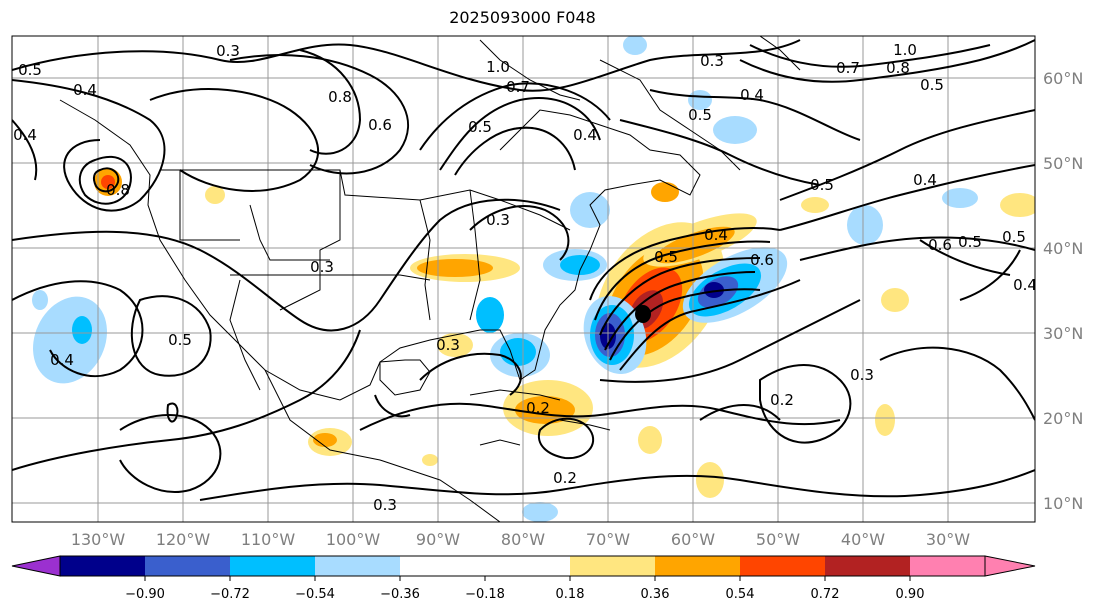 This screenshot has height=615, width=1105. What do you see at coordinates (1063, 78) in the screenshot?
I see `lat-label: 60°N` at bounding box center [1063, 78].